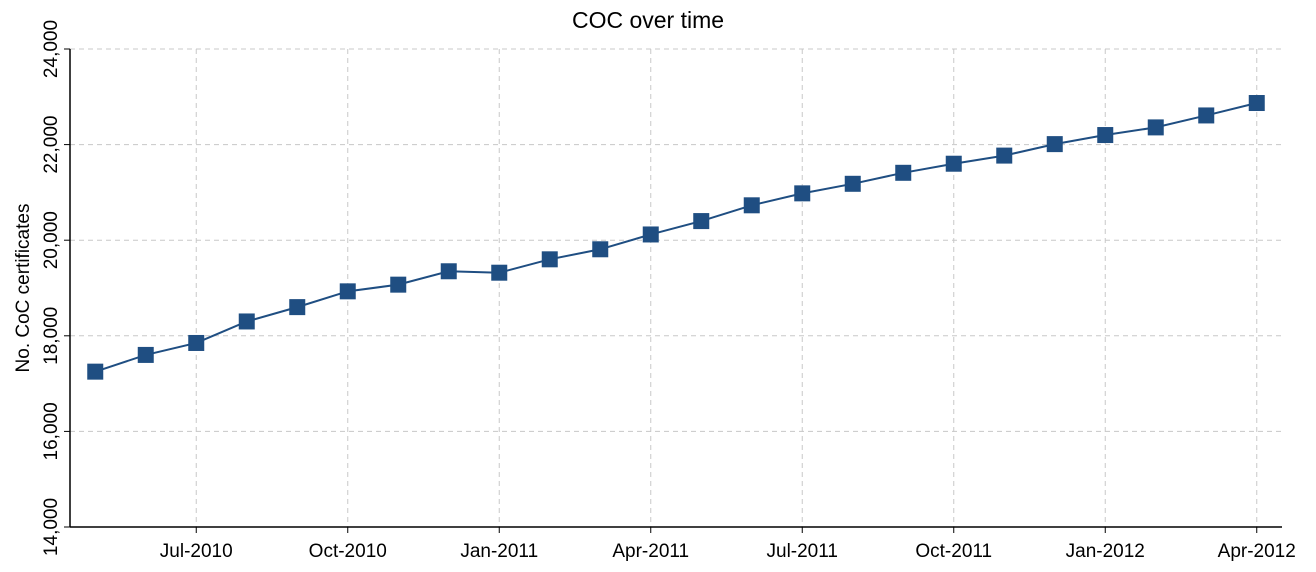 This screenshot has width=1316, height=572. I want to click on x-tick-label: Jul-2011, so click(802, 551).